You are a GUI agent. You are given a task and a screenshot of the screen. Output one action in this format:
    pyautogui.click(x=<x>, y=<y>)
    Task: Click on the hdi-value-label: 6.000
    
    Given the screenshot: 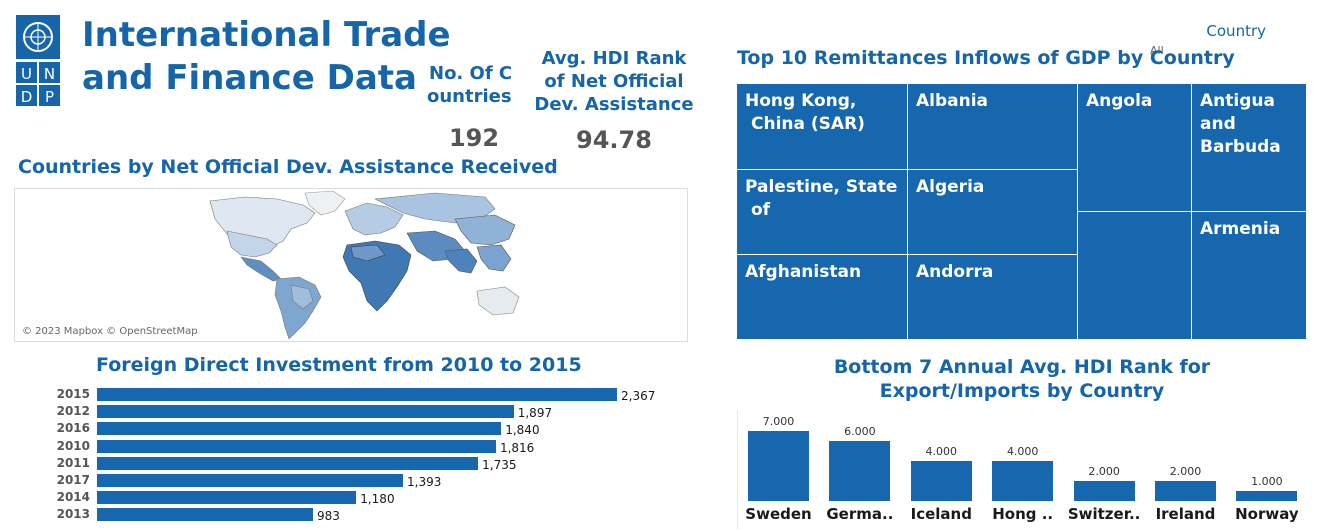 What is the action you would take?
    pyautogui.click(x=860, y=431)
    